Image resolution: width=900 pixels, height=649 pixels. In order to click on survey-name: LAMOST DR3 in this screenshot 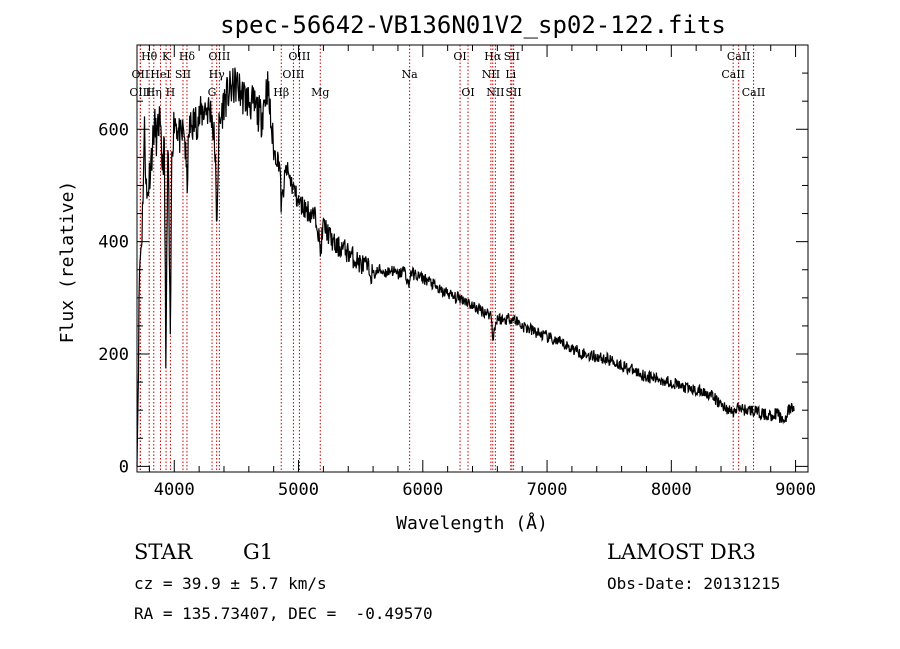, I will do `click(681, 552)`.